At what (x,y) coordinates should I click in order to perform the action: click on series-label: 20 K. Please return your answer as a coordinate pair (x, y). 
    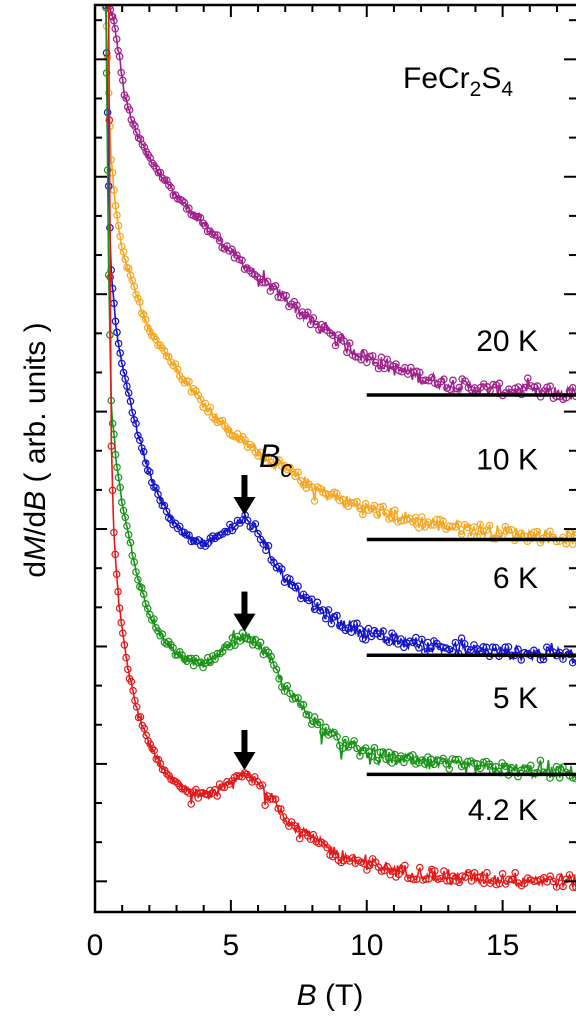
    Looking at the image, I should click on (507, 341).